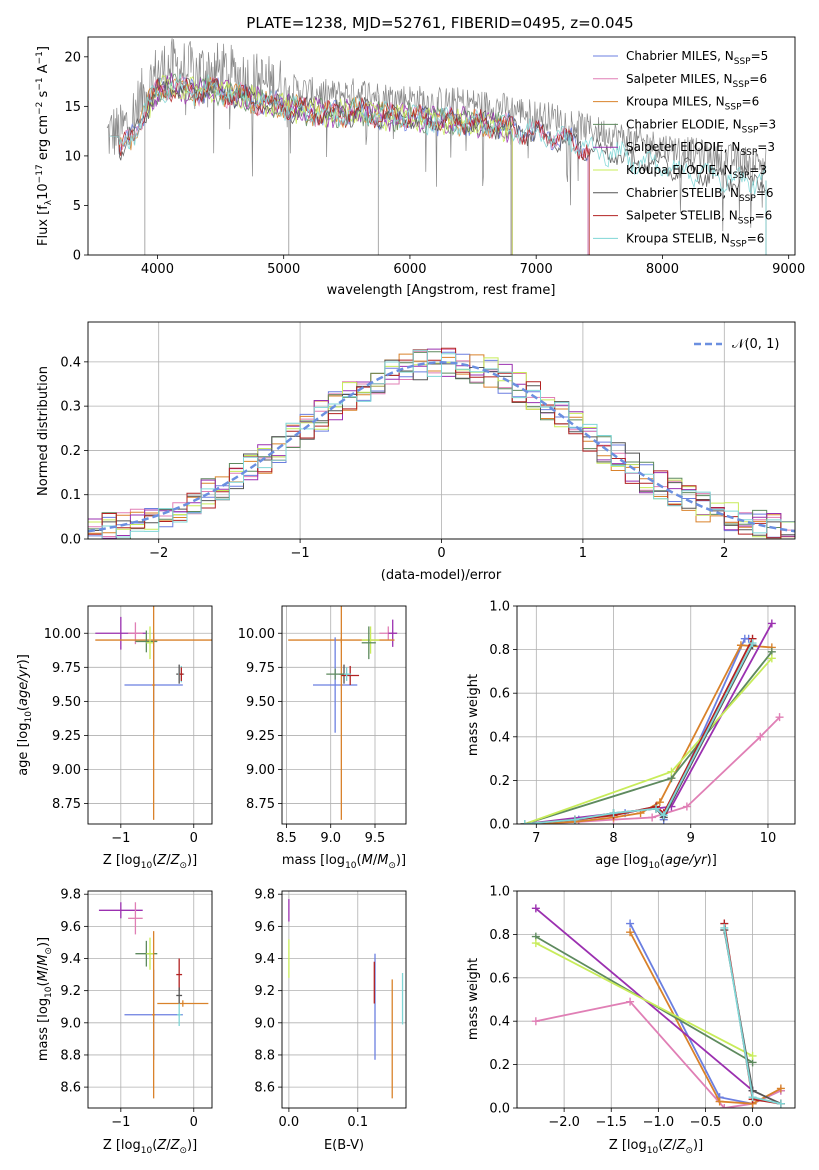 The width and height of the screenshot is (819, 1170). Describe the element at coordinates (128, 725) in the screenshot. I see `axes-age_vs_Z: −1 0 8.75 9.00 9.25 9.50 9.75 10.00` at that location.